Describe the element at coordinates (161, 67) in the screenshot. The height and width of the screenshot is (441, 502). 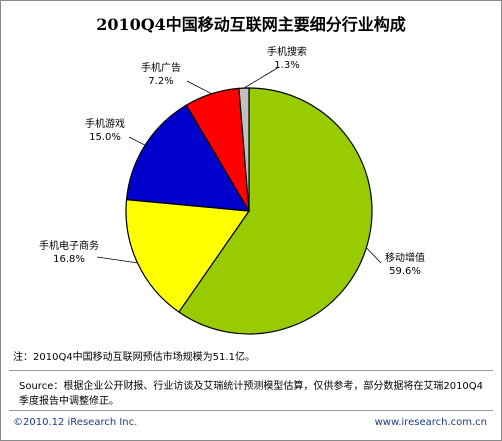
I see `slice-category-label-3: 手机广告` at that location.